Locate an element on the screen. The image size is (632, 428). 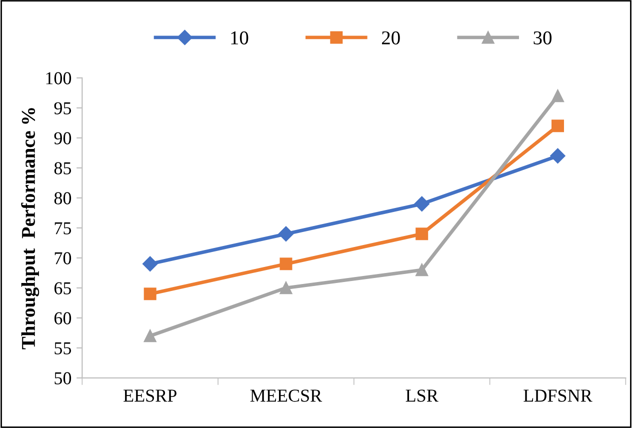
x-tick-label: EESRP is located at coordinates (150, 396).